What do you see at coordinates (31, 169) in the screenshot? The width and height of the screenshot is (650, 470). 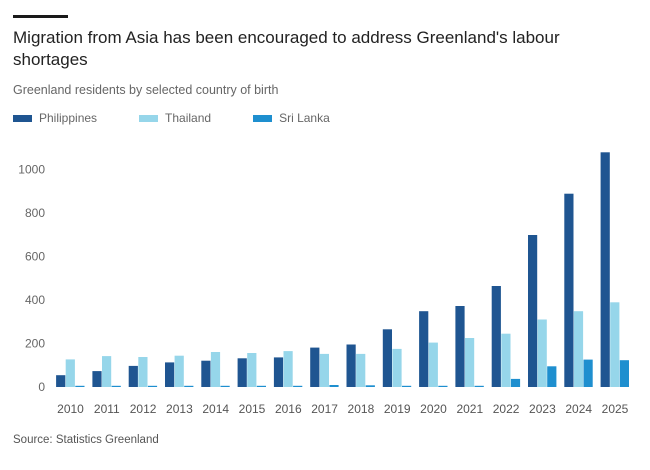 I see `y-tick-label: 1000` at bounding box center [31, 169].